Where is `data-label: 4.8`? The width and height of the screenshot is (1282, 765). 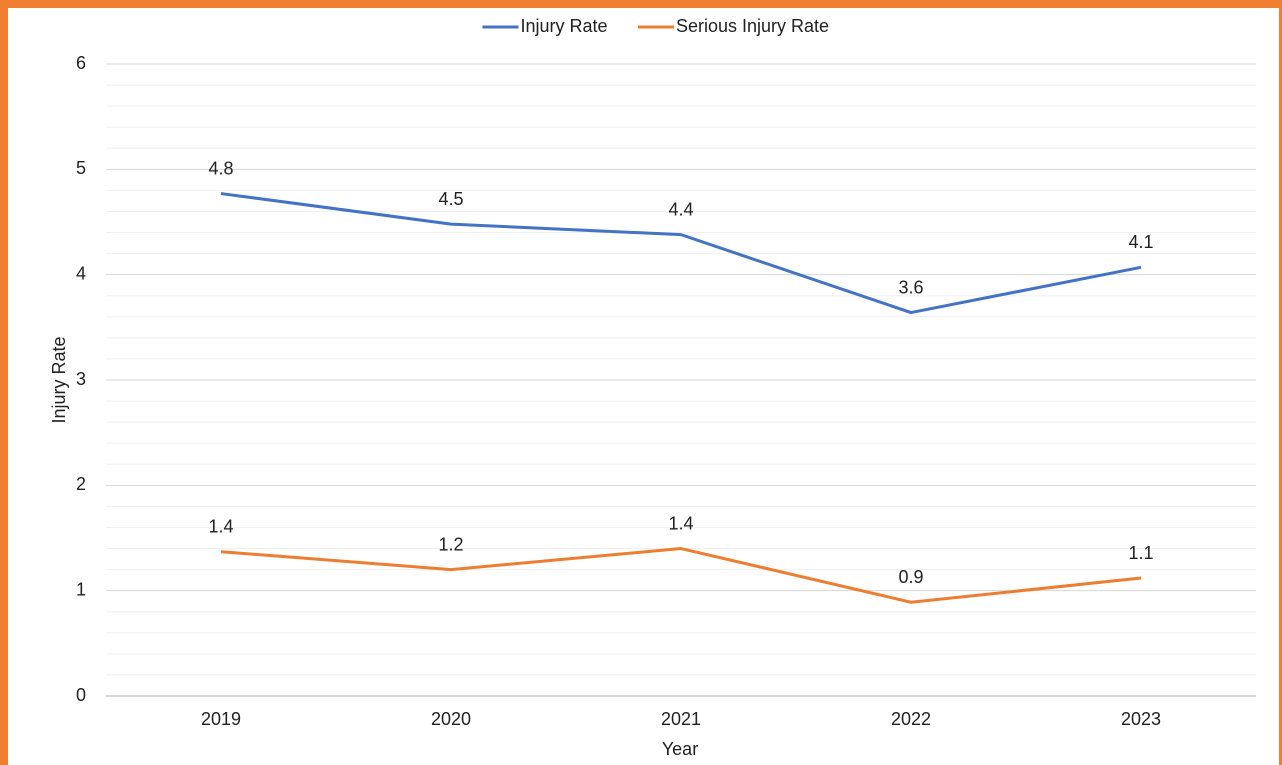
data-label: 4.8 is located at coordinates (220, 168).